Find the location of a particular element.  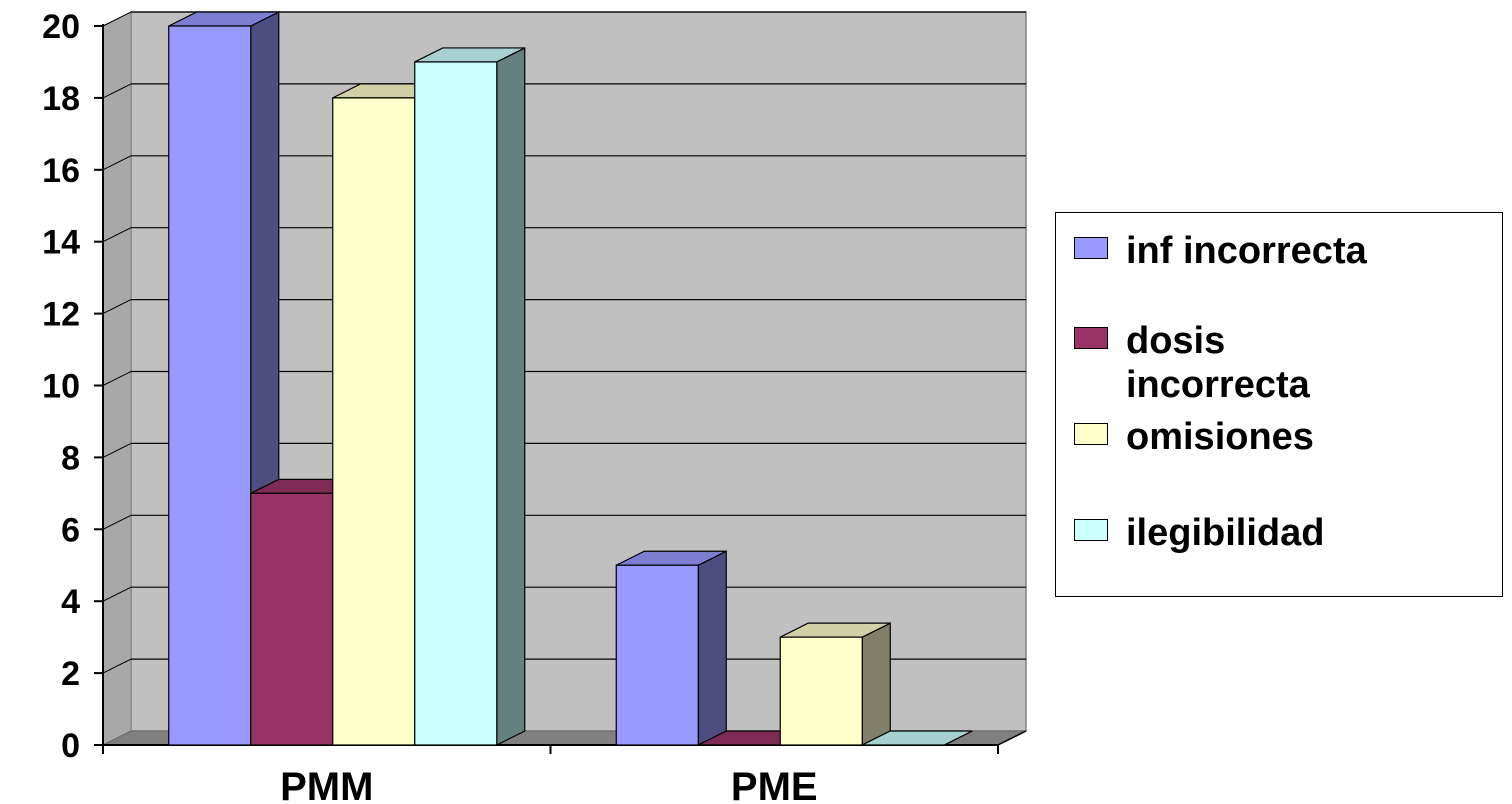

y-tick-label: 14 is located at coordinates (61, 243).